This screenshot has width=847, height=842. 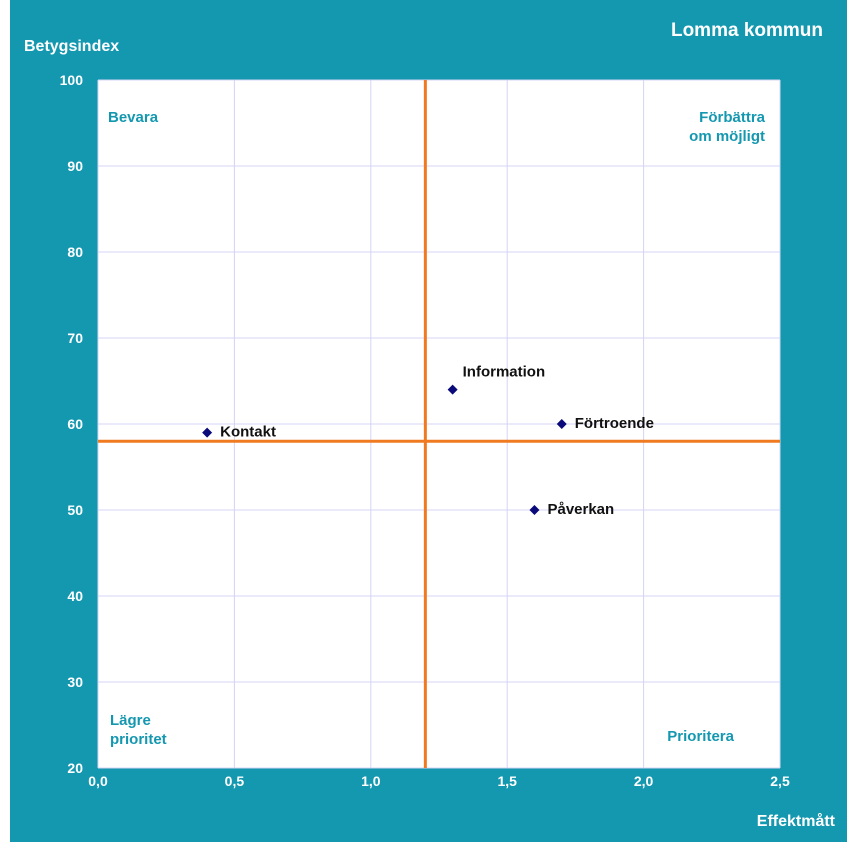 I want to click on y-tick-label: 50, so click(x=75, y=510).